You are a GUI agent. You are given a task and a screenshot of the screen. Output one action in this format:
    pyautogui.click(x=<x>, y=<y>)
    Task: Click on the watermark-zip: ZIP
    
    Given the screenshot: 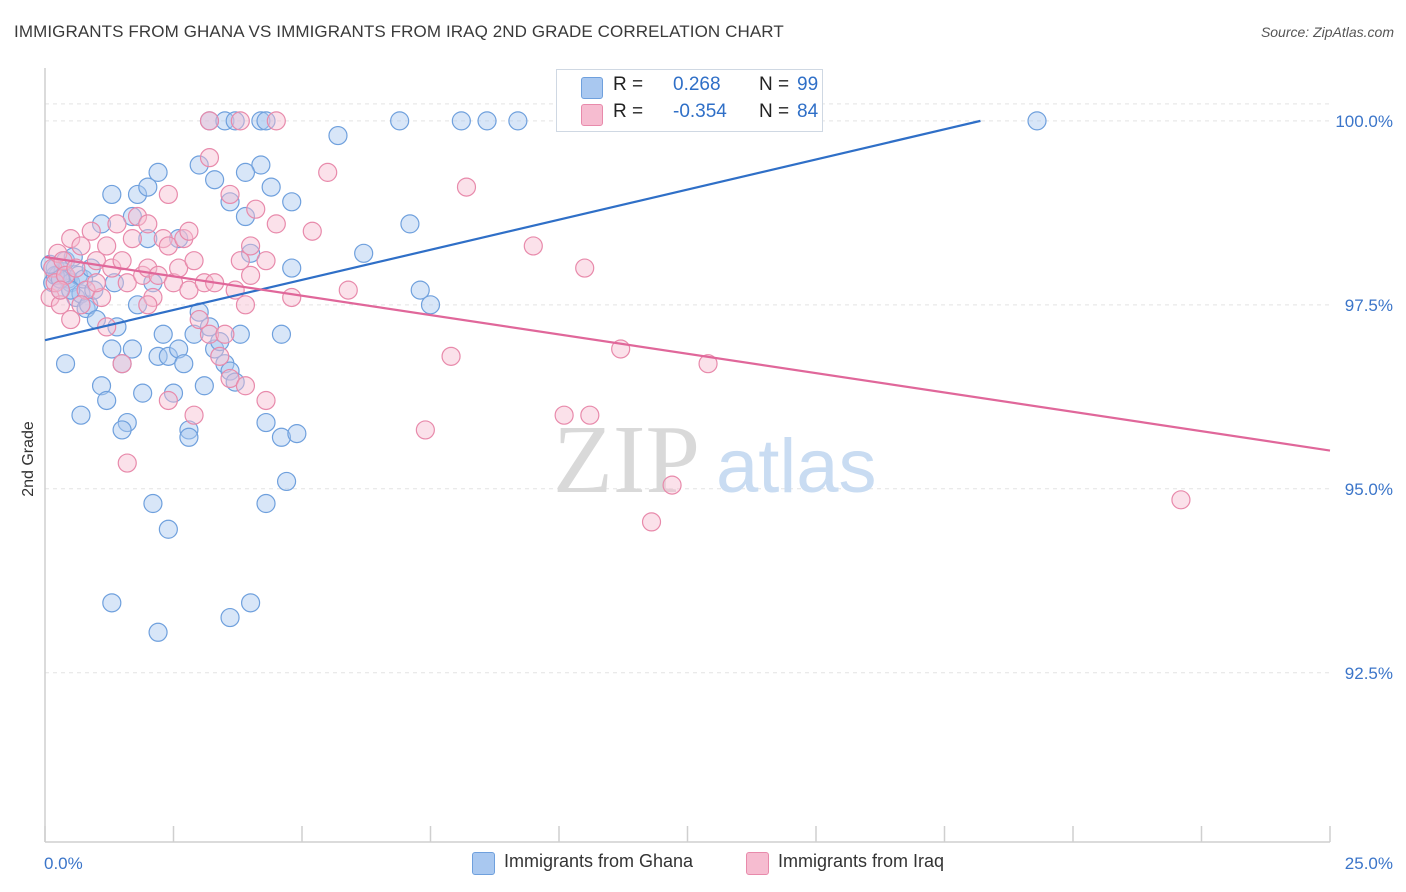 What is the action you would take?
    pyautogui.click(x=626, y=460)
    